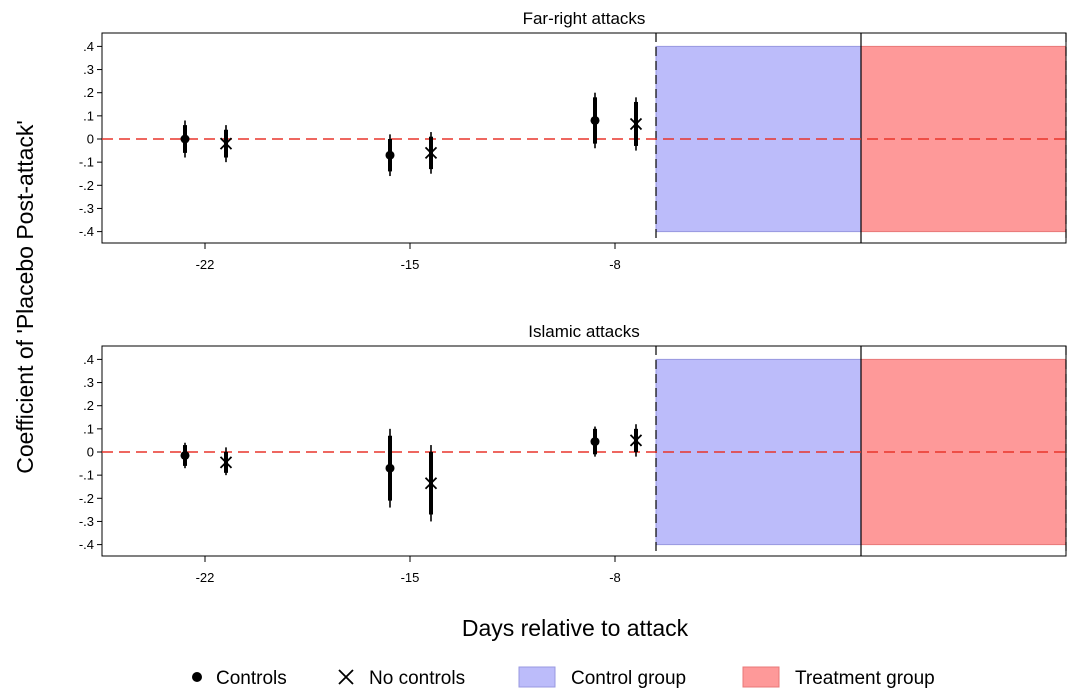 The height and width of the screenshot is (694, 1079). I want to click on legend-control-group-swatch, so click(537, 677).